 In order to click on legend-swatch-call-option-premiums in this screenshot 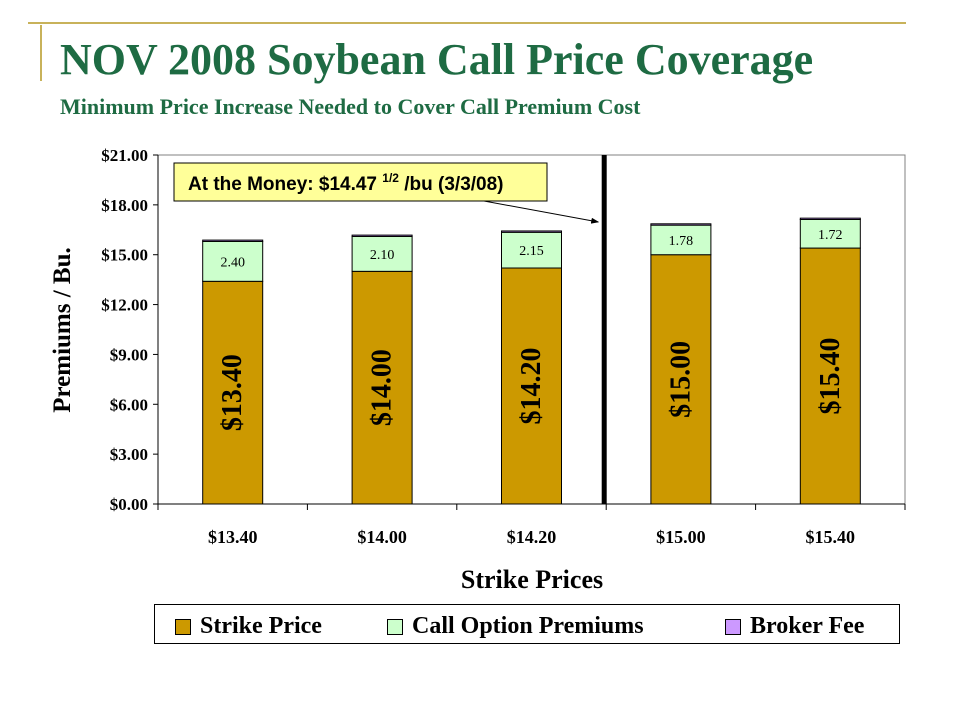, I will do `click(395, 626)`.